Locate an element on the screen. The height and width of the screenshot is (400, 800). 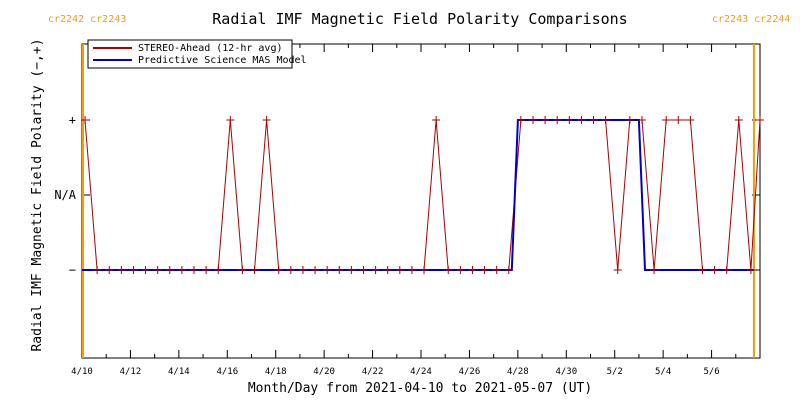
x-tick-label: 4/28 is located at coordinates (518, 372).